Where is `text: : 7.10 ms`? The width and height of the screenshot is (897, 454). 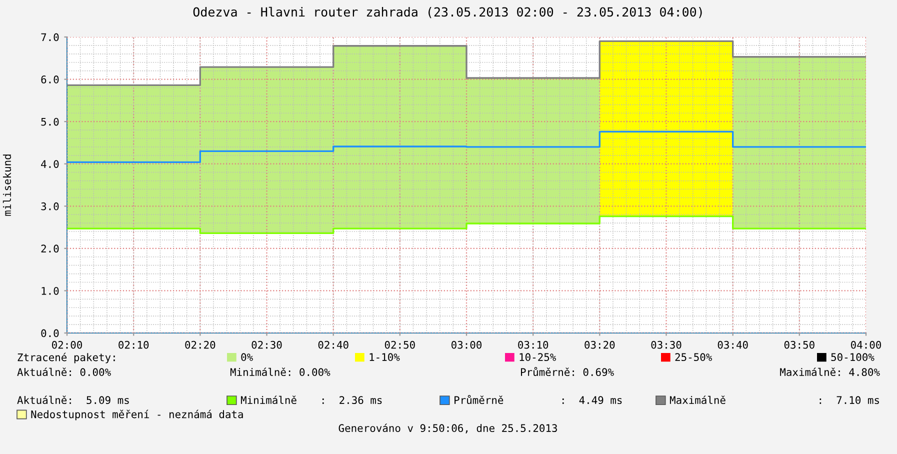 text: : 7.10 ms is located at coordinates (849, 400).